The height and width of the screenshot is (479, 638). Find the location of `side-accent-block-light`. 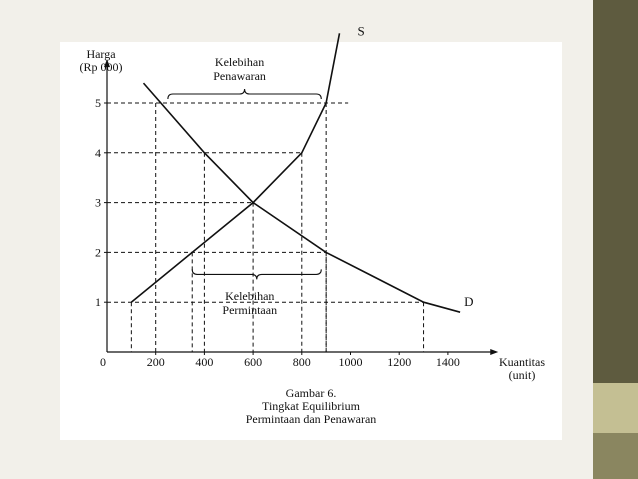

side-accent-block-light is located at coordinates (615, 408).